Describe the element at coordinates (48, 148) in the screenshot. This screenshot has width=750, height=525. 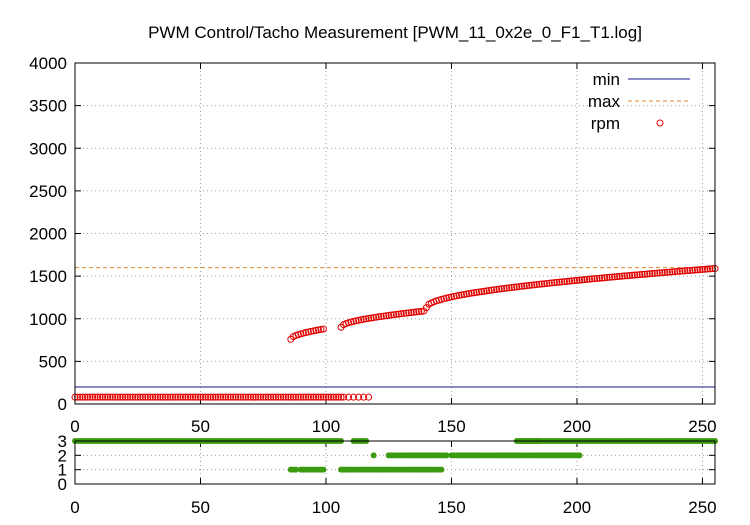
I see `top-y-tick-label: 3000` at that location.